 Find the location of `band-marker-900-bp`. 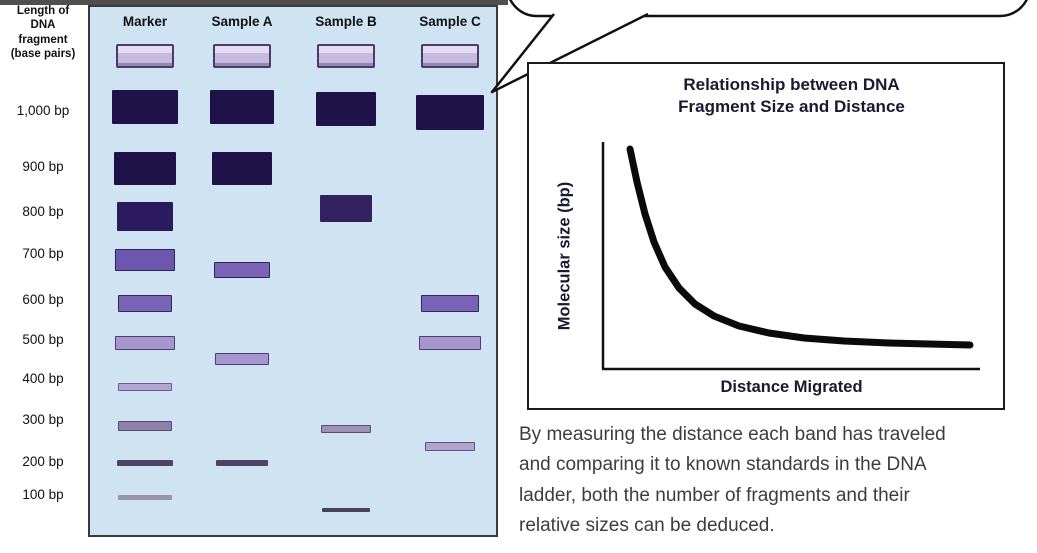

band-marker-900-bp is located at coordinates (145, 168).